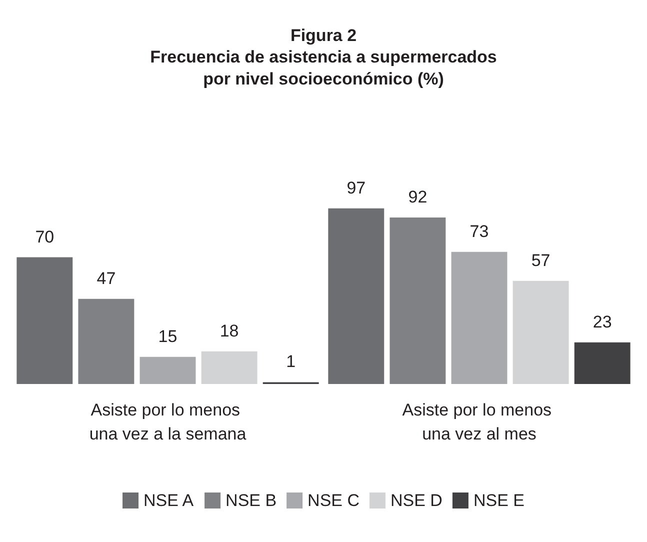 Image resolution: width=647 pixels, height=542 pixels. Describe the element at coordinates (416, 500) in the screenshot. I see `legend-label: NSE D` at that location.